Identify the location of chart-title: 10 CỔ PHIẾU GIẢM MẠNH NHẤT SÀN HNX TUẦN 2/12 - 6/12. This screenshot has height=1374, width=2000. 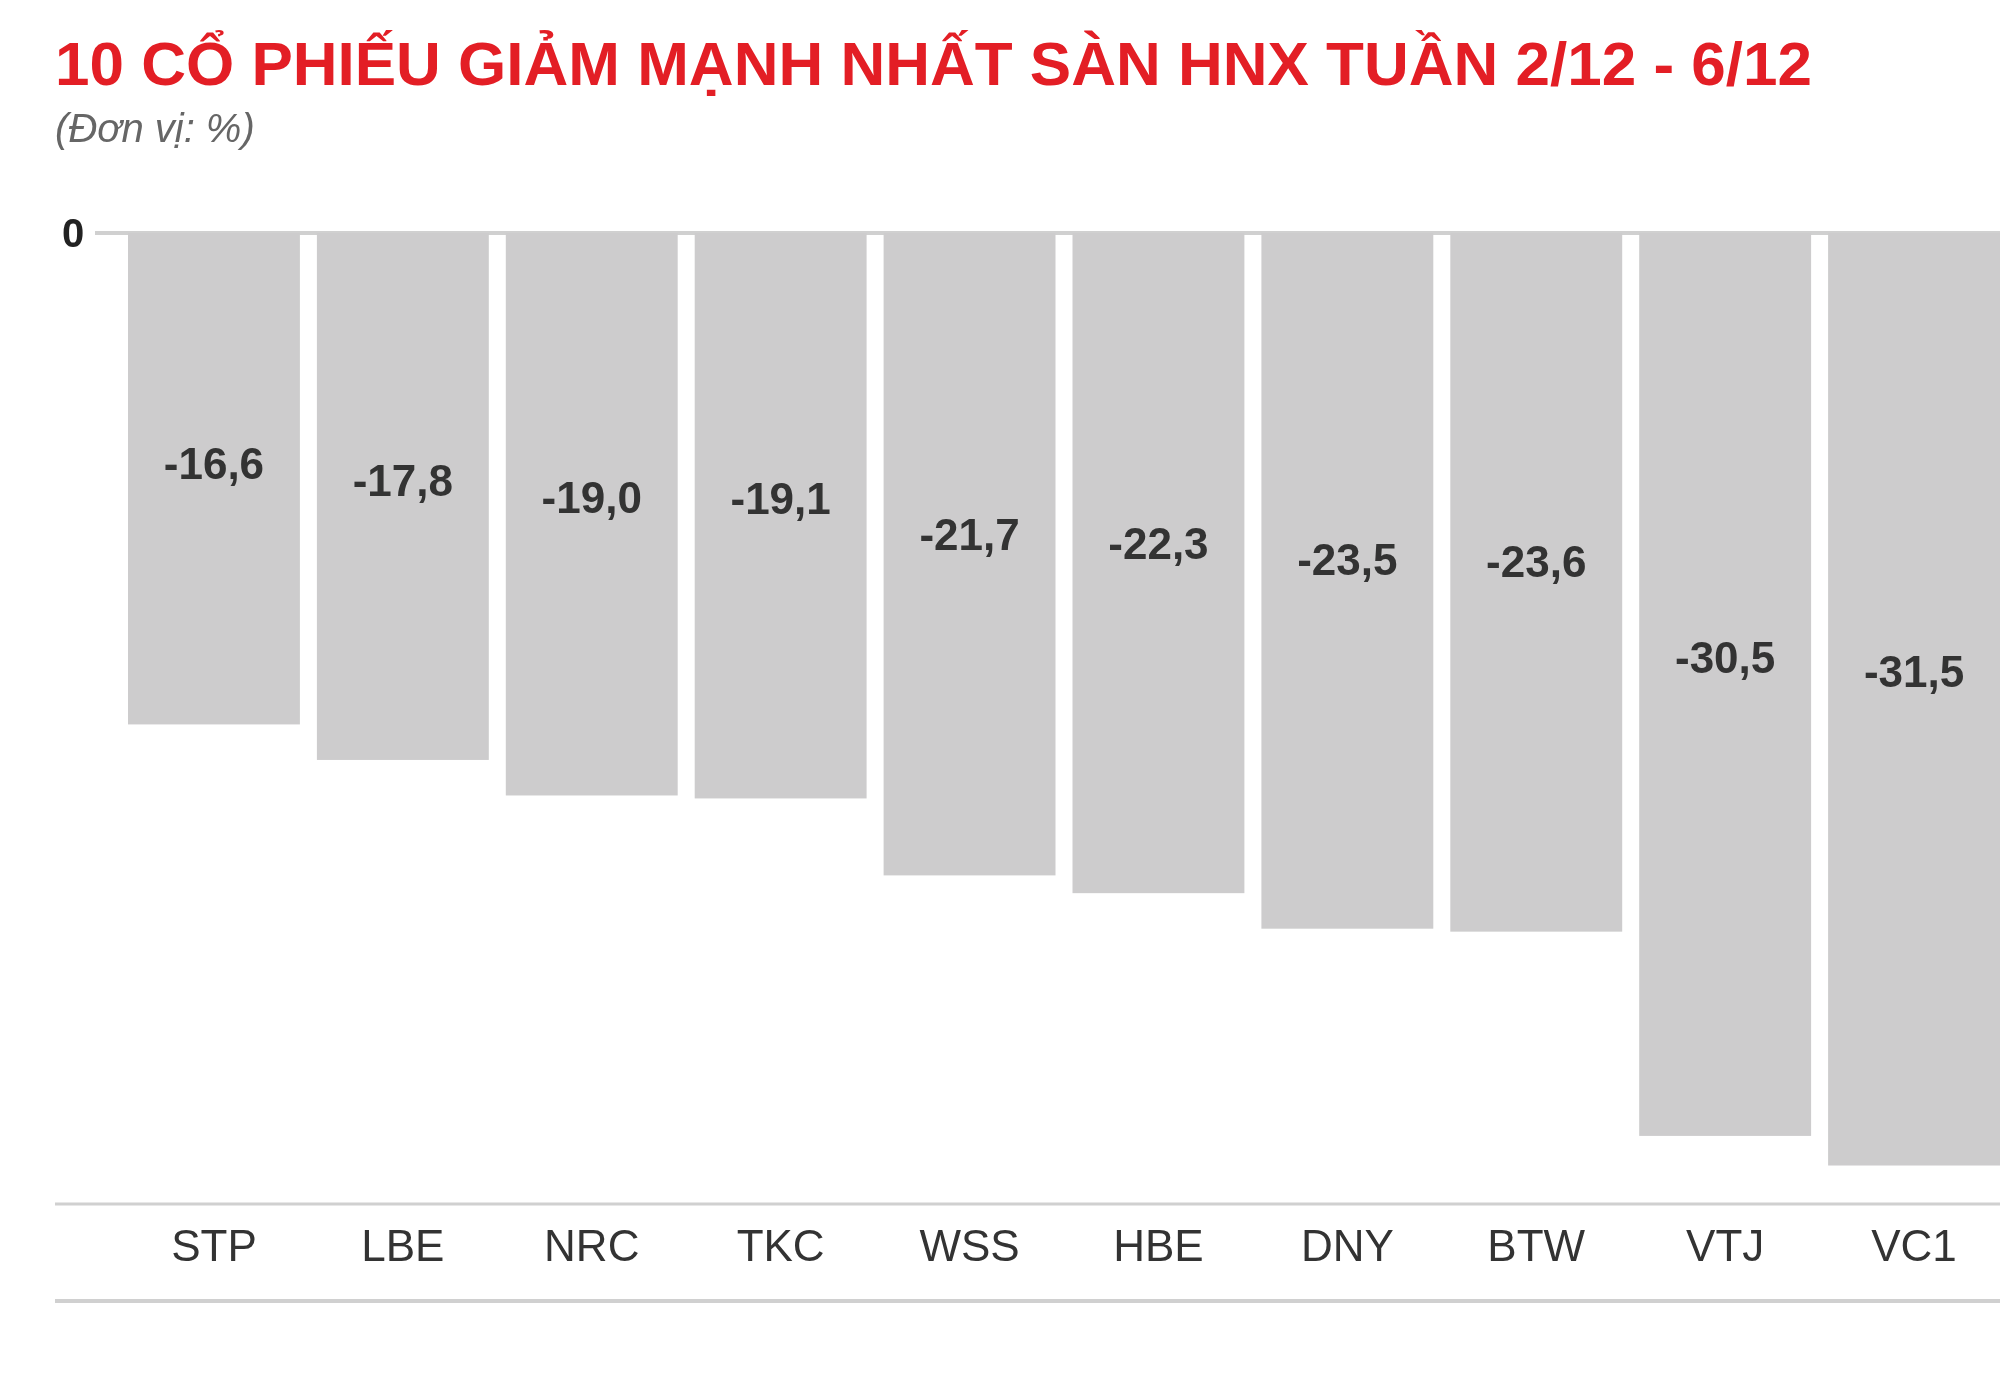
(933, 63).